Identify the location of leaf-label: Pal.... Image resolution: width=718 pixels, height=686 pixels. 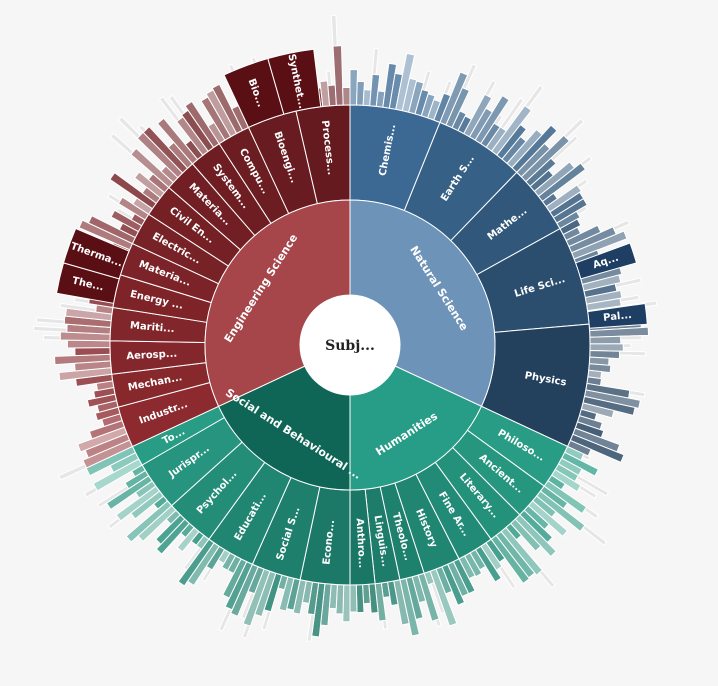
(618, 317).